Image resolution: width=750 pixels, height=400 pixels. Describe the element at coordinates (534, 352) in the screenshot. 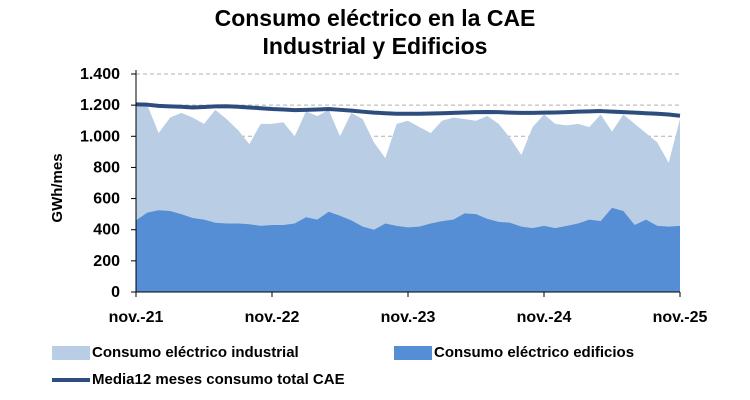

I see `legend-label-edificios: Consumo eléctrico edificios` at that location.